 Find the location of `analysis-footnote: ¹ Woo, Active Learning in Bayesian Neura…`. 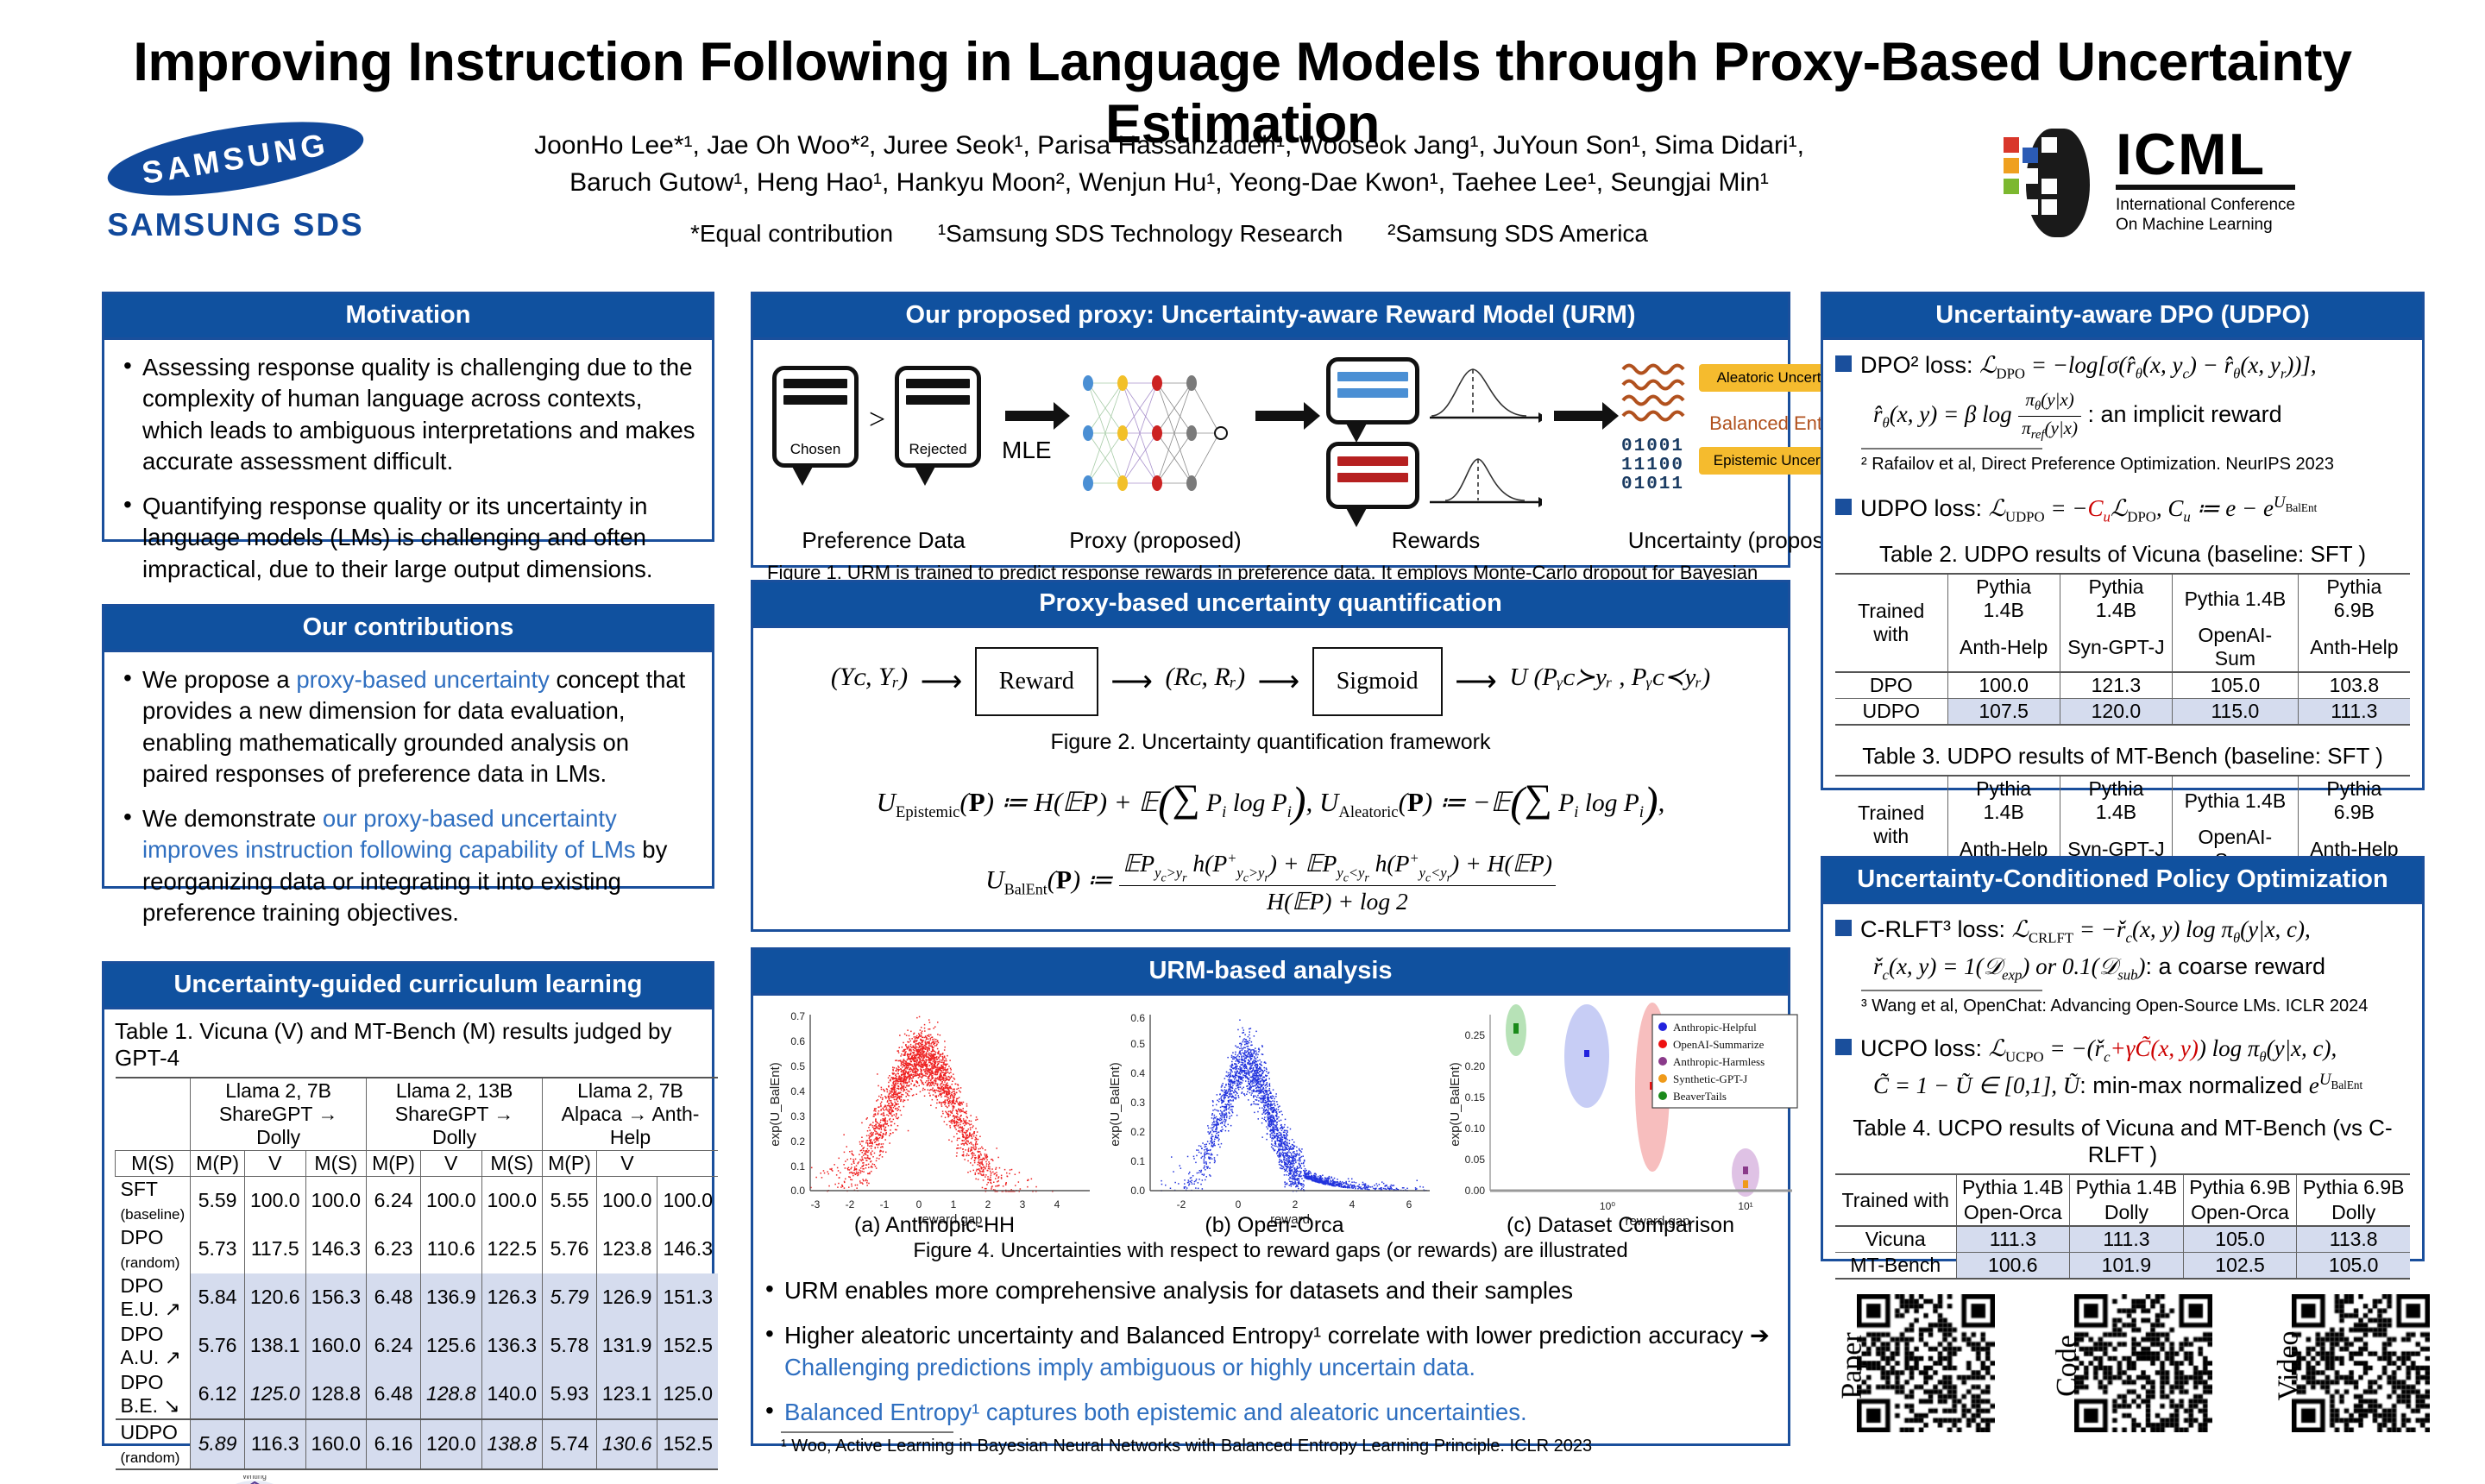

analysis-footnote: ¹ Woo, Active Learning in Bayesian Neura… is located at coordinates (1187, 1446).